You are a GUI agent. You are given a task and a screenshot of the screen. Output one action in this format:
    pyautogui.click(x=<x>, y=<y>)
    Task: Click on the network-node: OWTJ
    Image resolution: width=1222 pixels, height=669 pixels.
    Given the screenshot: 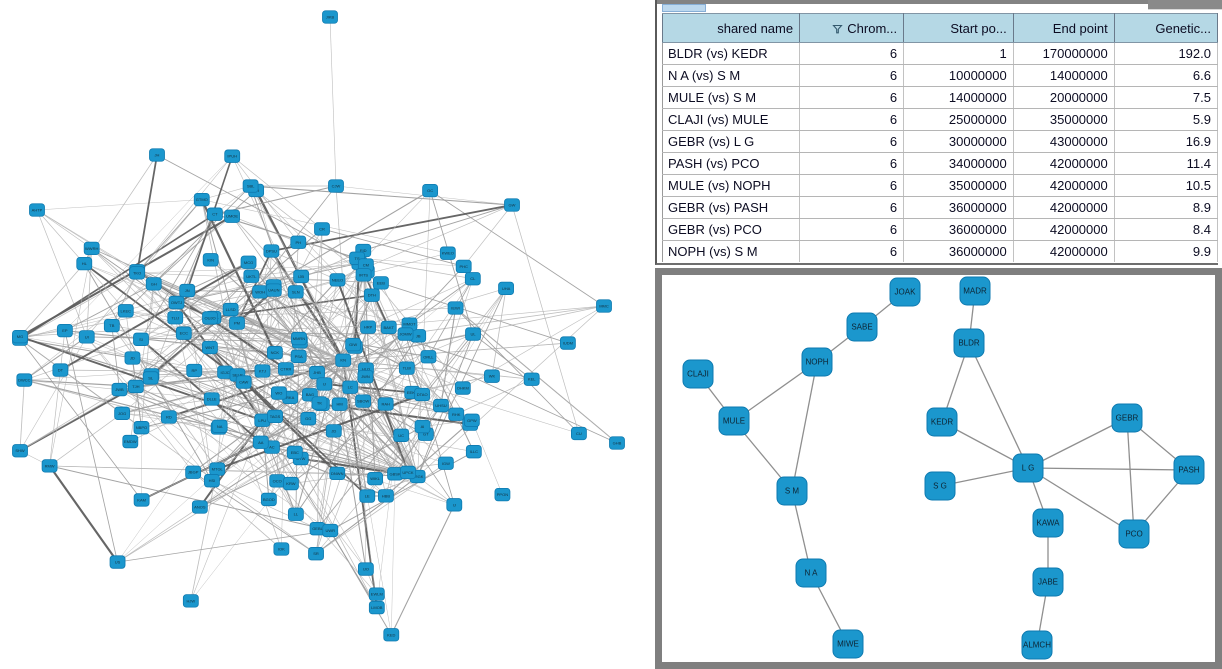 What is the action you would take?
    pyautogui.click(x=176, y=302)
    